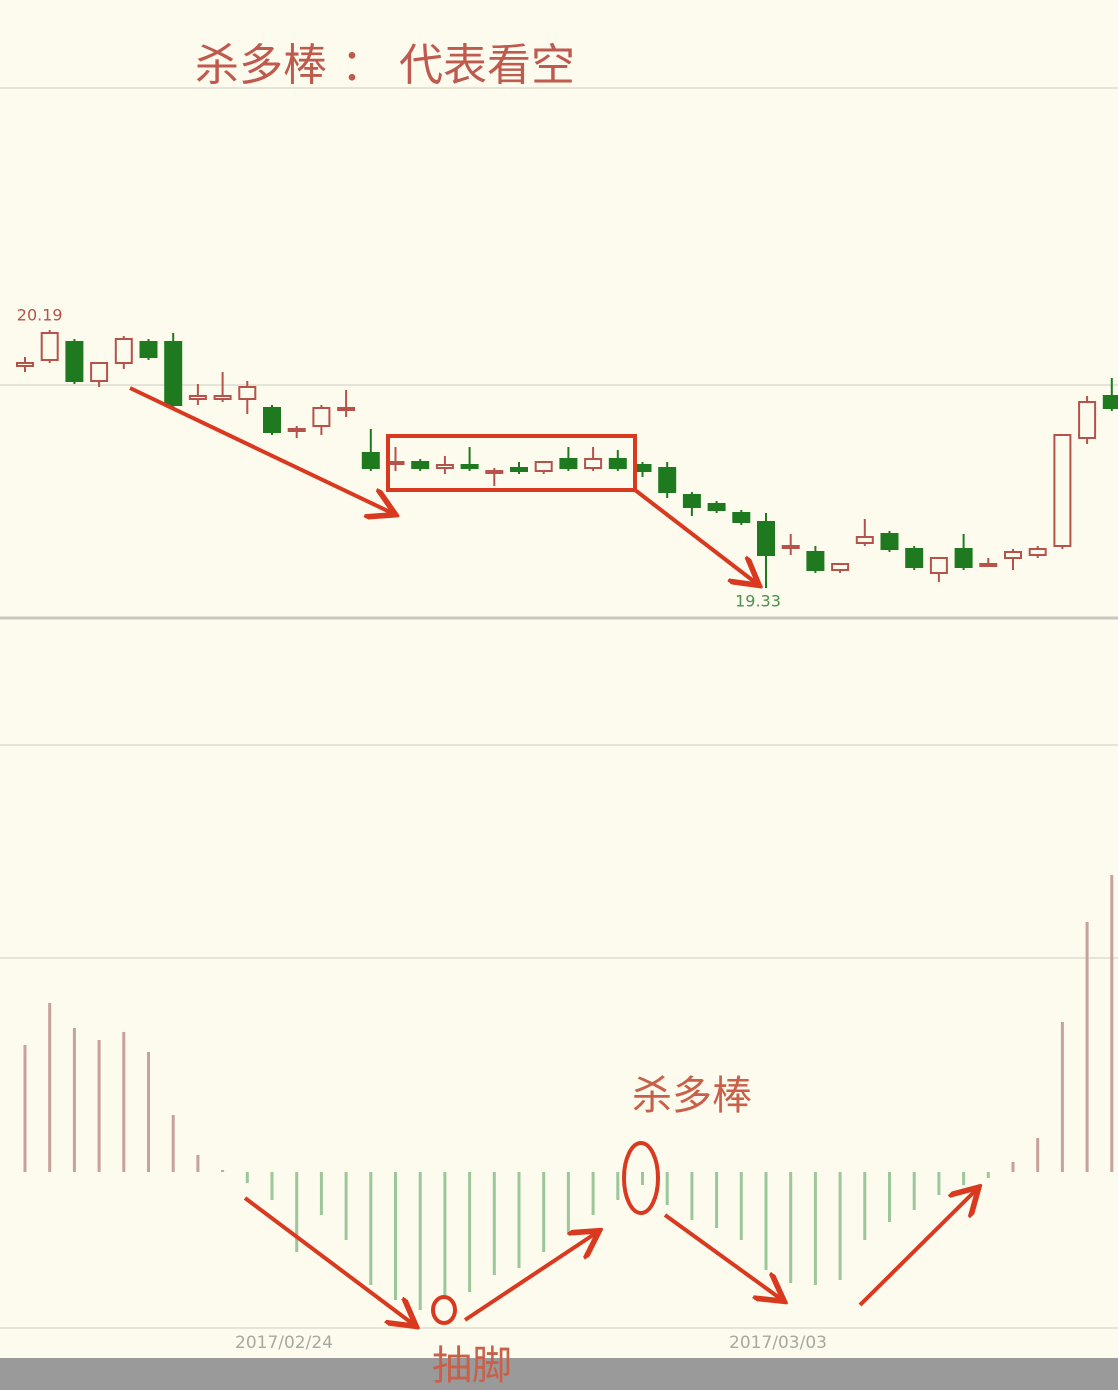  Describe the element at coordinates (472, 1366) in the screenshot. I see `annotation: 抽脚` at that location.